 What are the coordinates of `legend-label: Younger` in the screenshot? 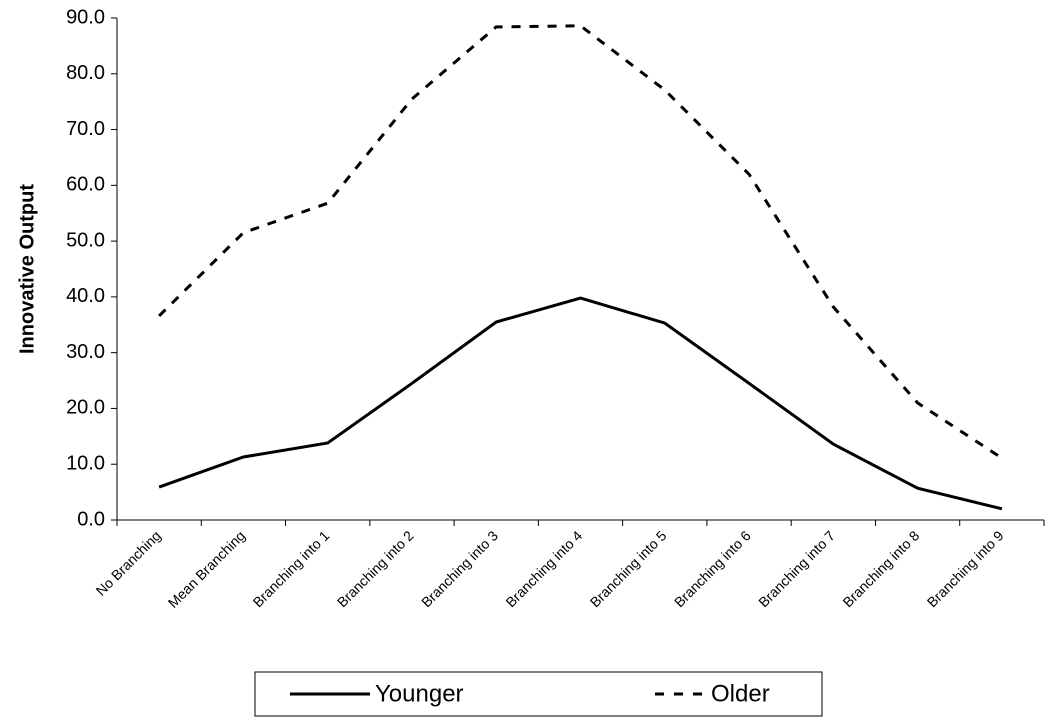 It's located at (419, 693).